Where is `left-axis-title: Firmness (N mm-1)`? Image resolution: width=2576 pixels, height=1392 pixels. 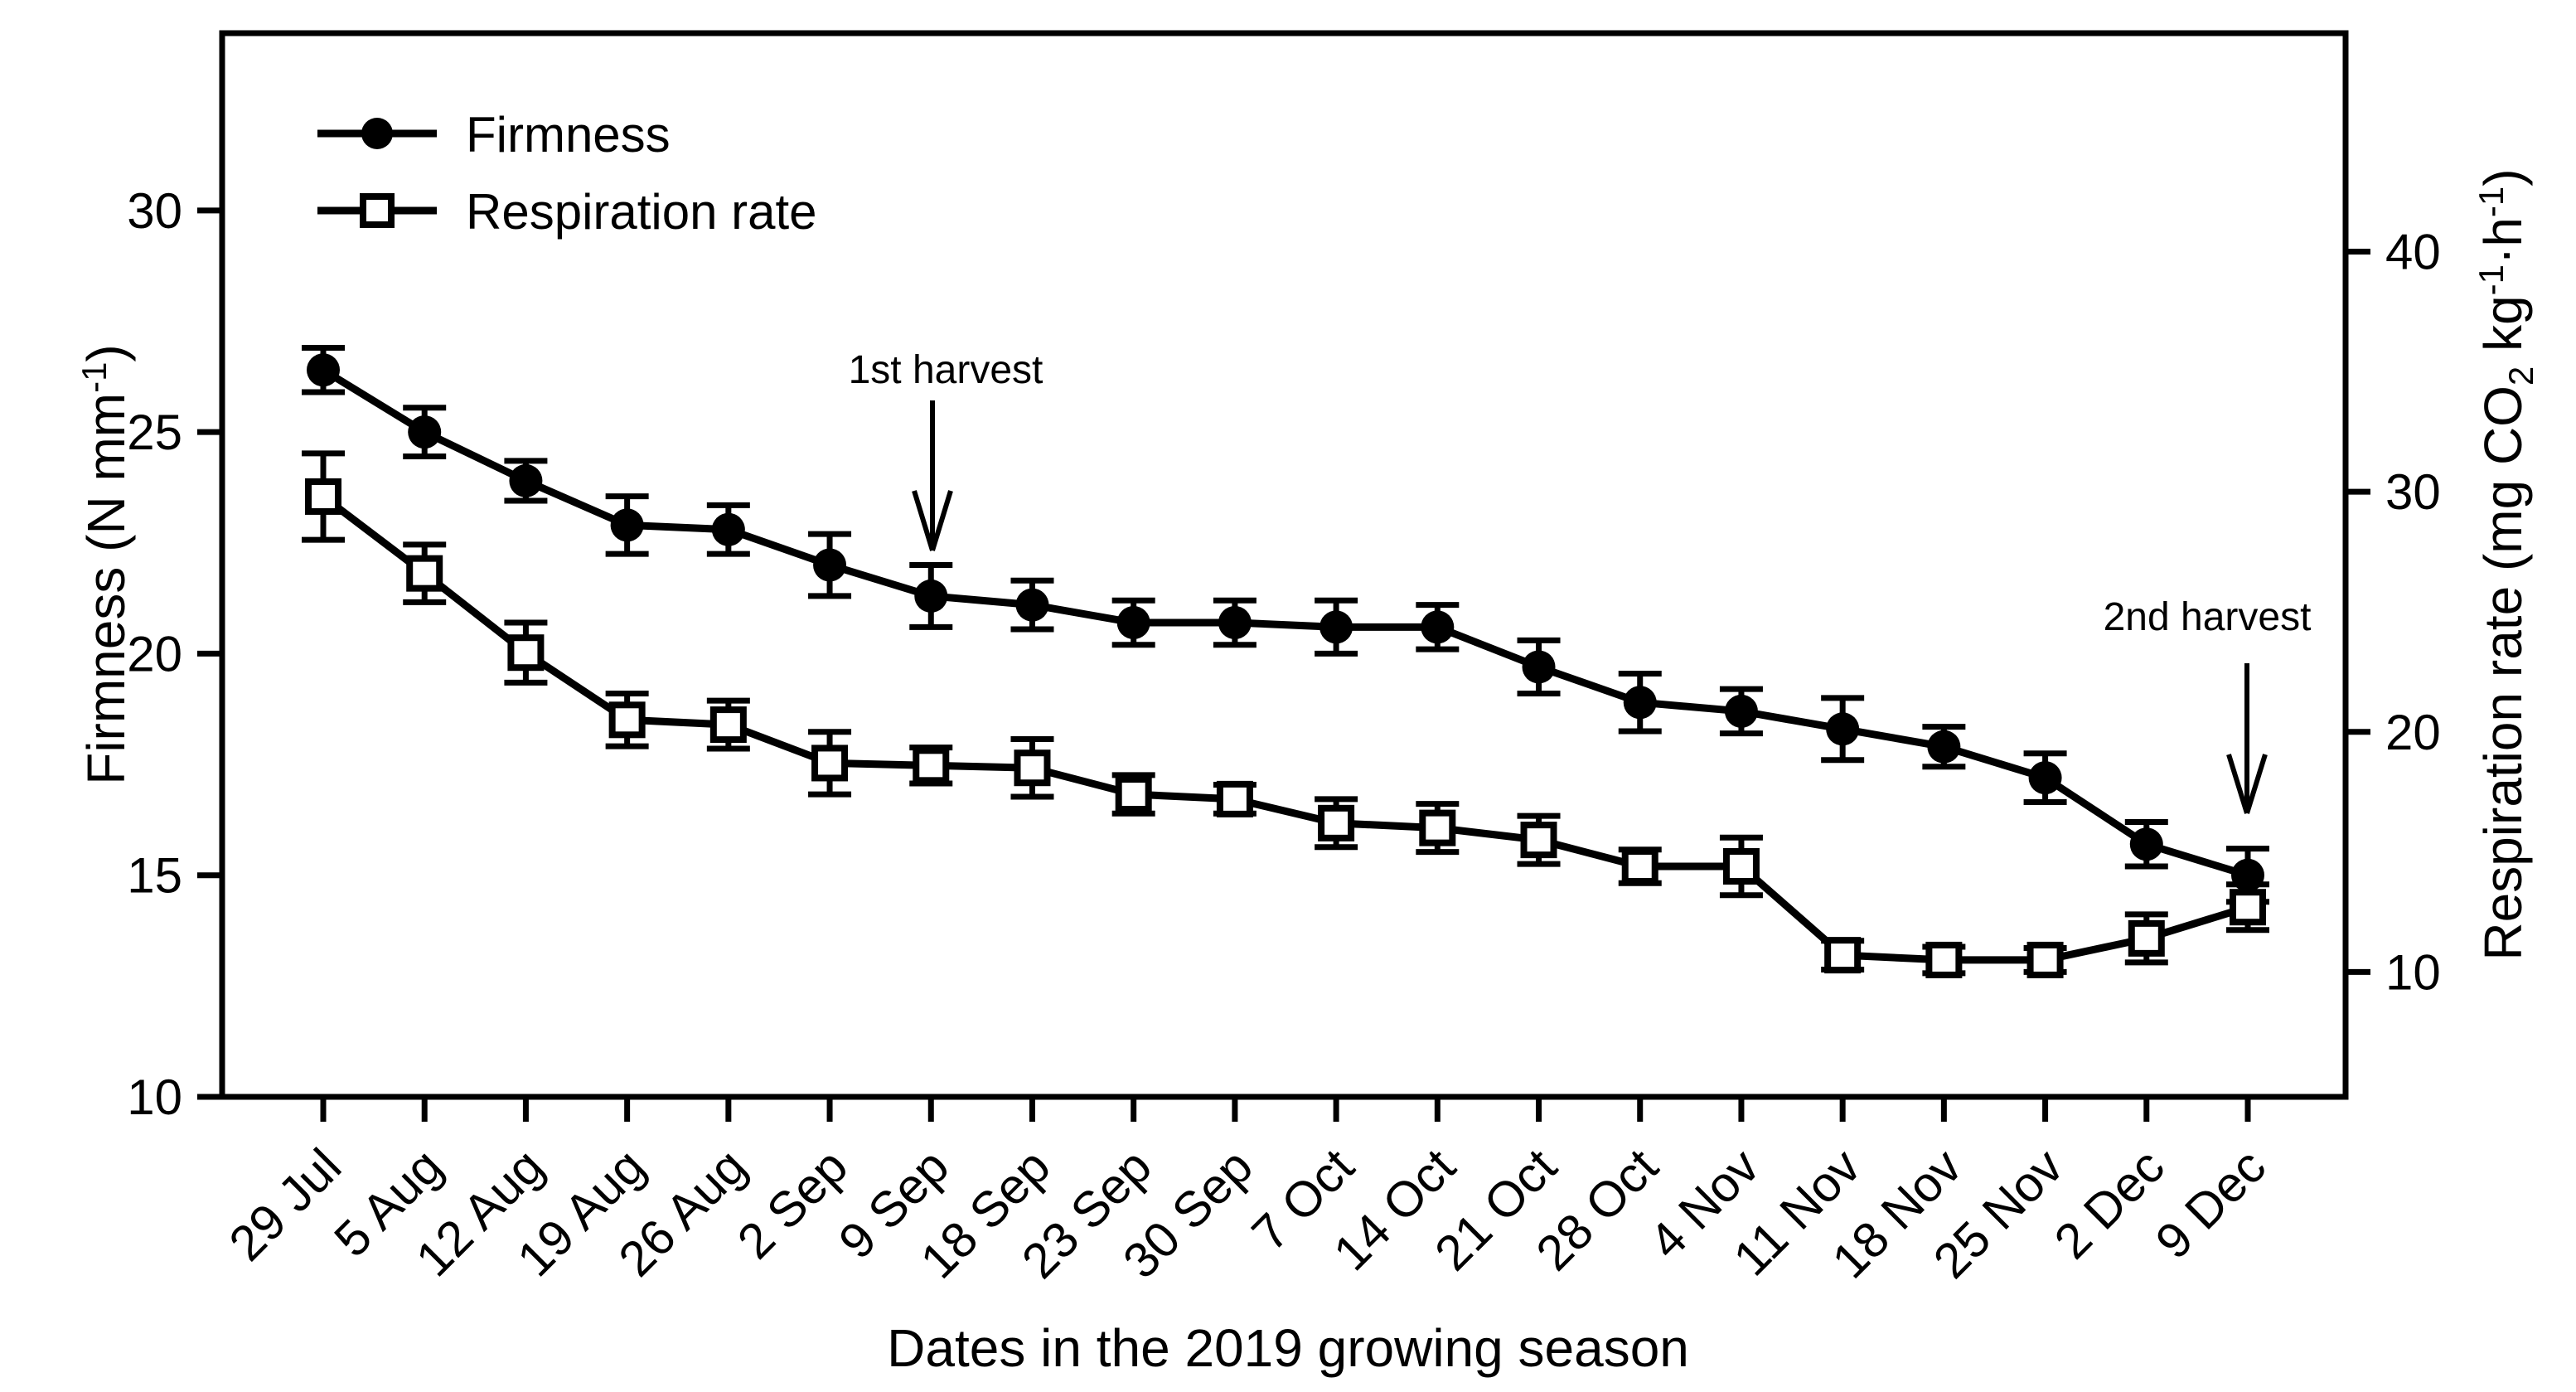
left-axis-title: Firmness (N mm-1) is located at coordinates (105, 564).